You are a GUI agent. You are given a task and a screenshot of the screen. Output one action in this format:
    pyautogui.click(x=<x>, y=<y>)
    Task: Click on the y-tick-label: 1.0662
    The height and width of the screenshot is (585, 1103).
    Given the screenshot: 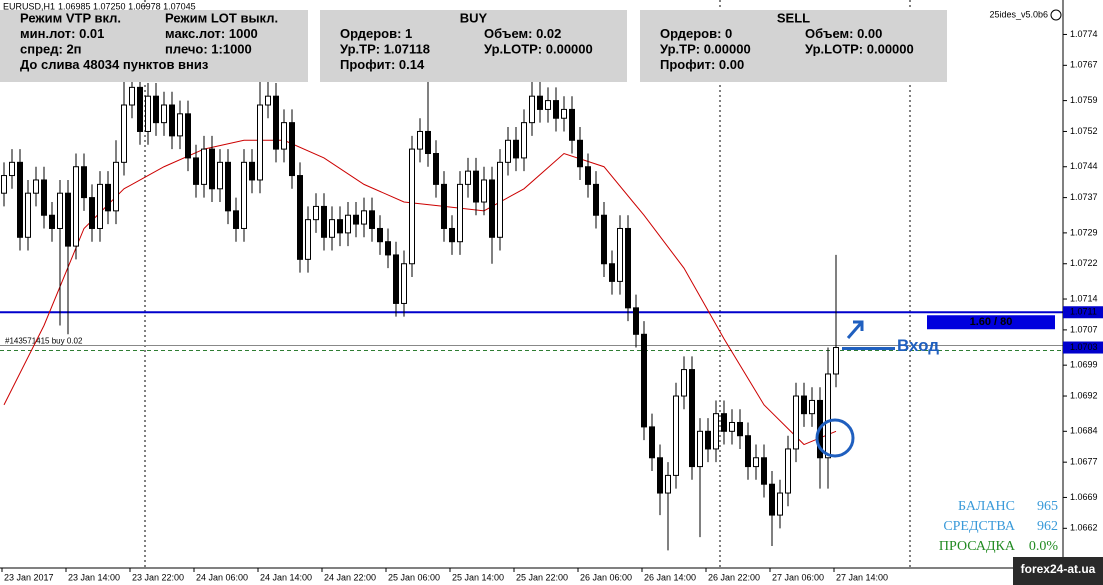 What is the action you would take?
    pyautogui.click(x=1084, y=528)
    